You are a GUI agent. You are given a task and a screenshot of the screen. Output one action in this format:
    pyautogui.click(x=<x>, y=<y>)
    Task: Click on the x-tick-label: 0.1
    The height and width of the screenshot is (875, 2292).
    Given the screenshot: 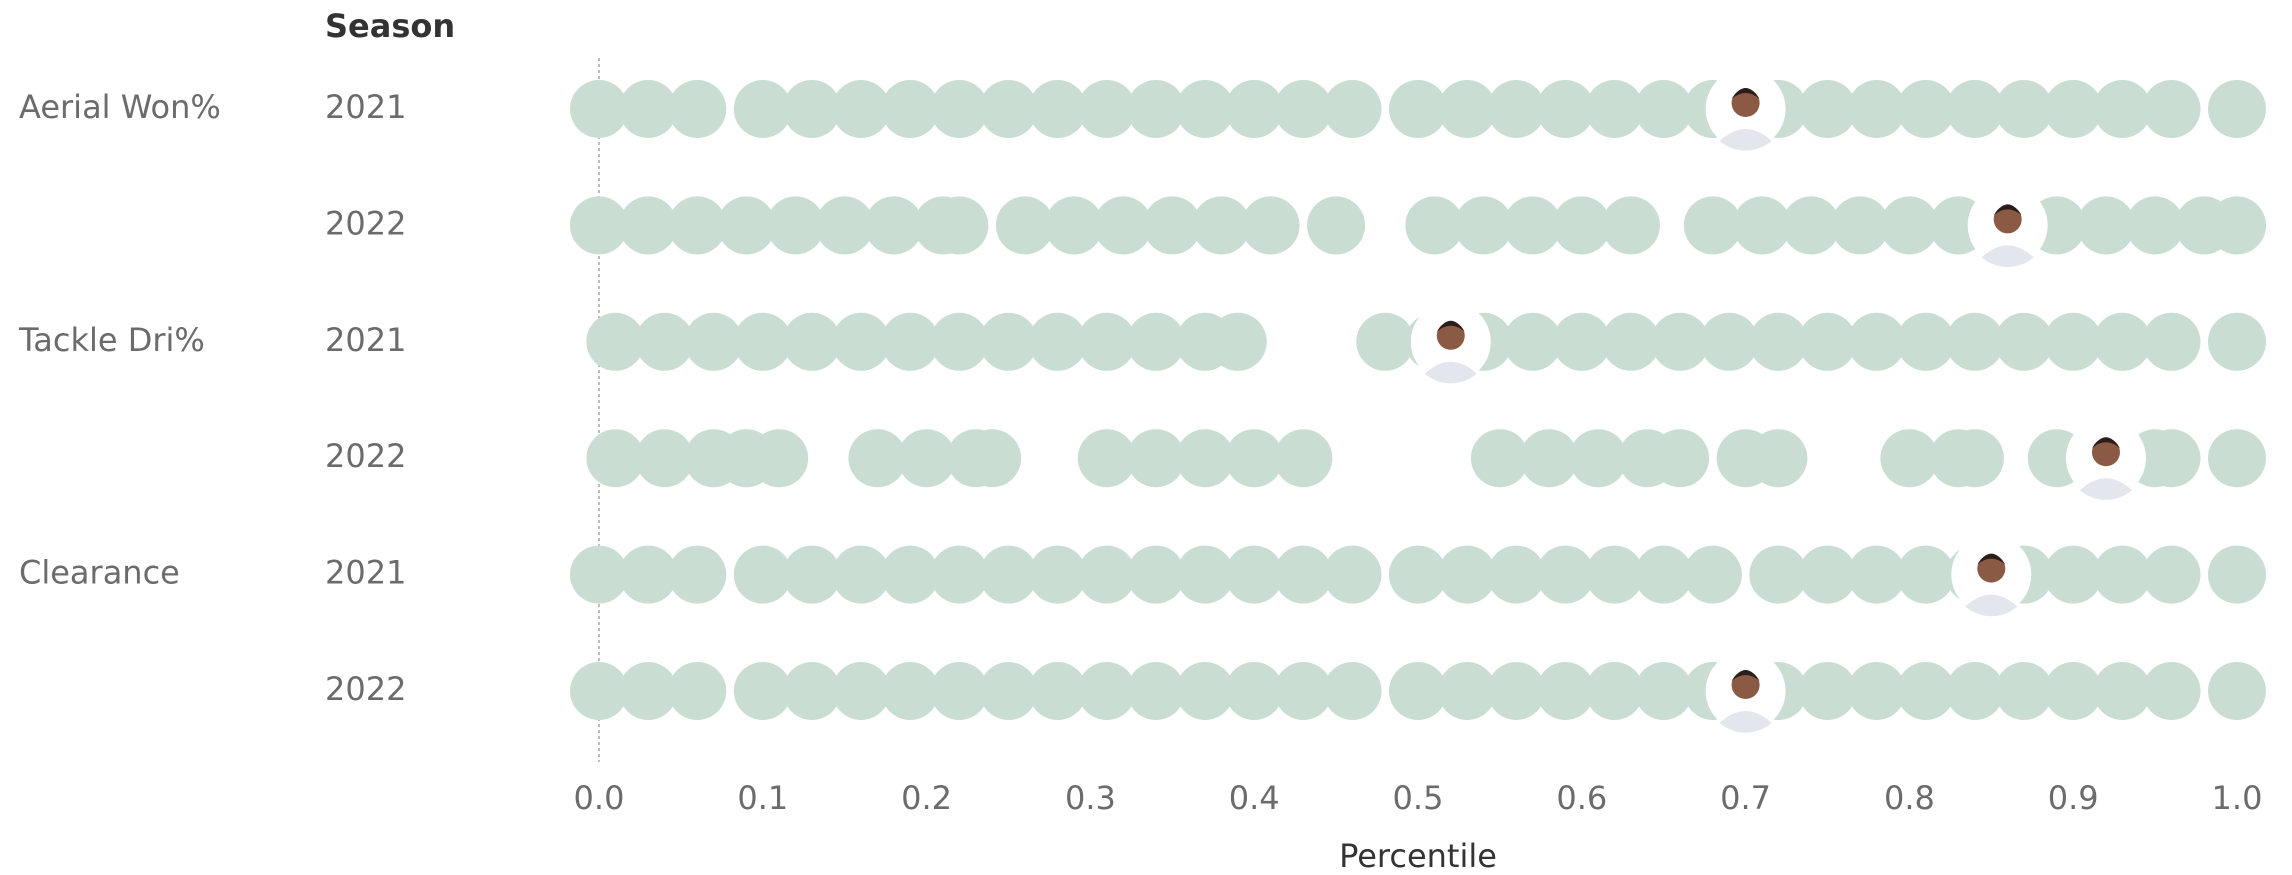 What is the action you would take?
    pyautogui.click(x=762, y=798)
    